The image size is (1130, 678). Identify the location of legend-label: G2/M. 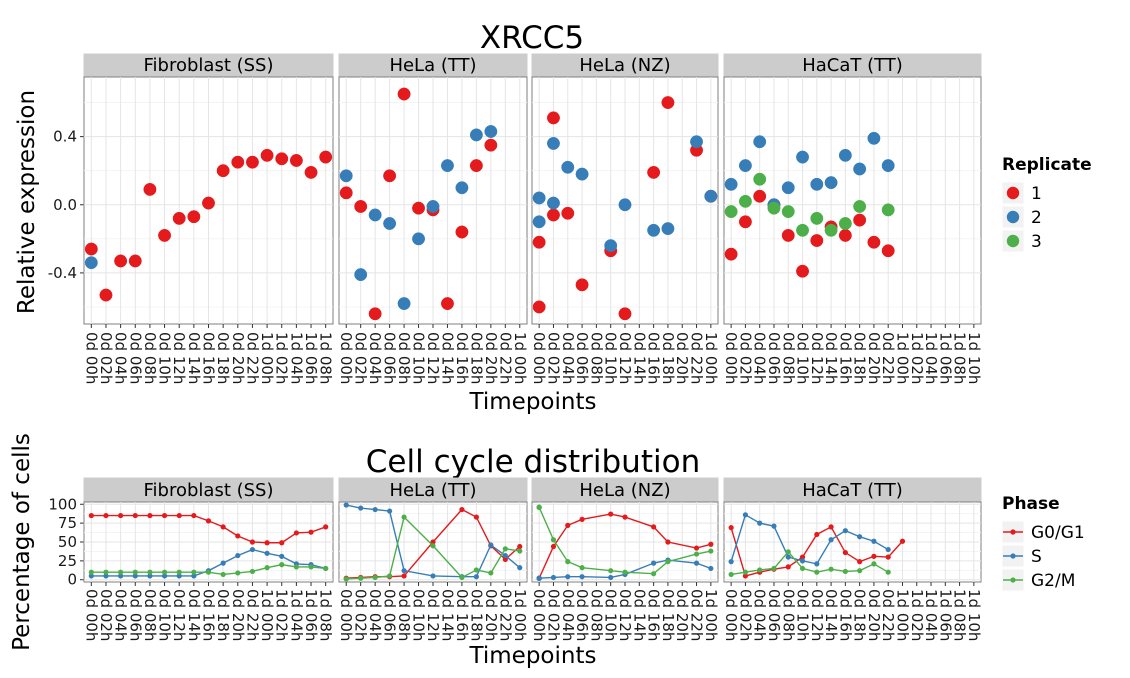
(1053, 581).